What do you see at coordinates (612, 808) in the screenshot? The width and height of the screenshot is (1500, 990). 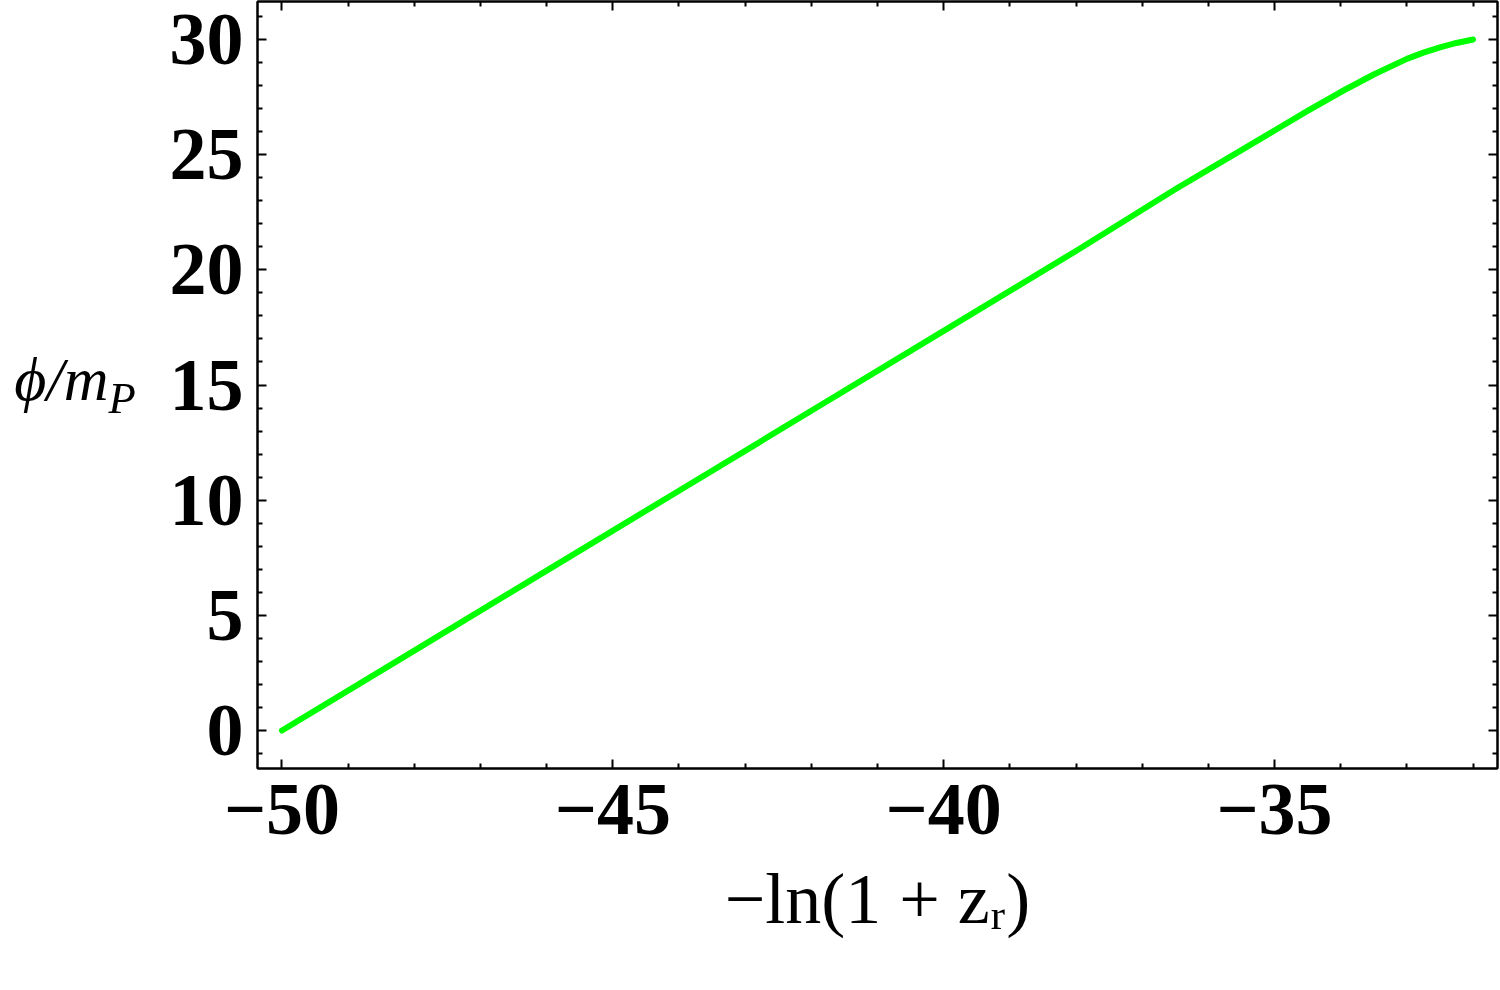 I see `x-tick-label: −45` at bounding box center [612, 808].